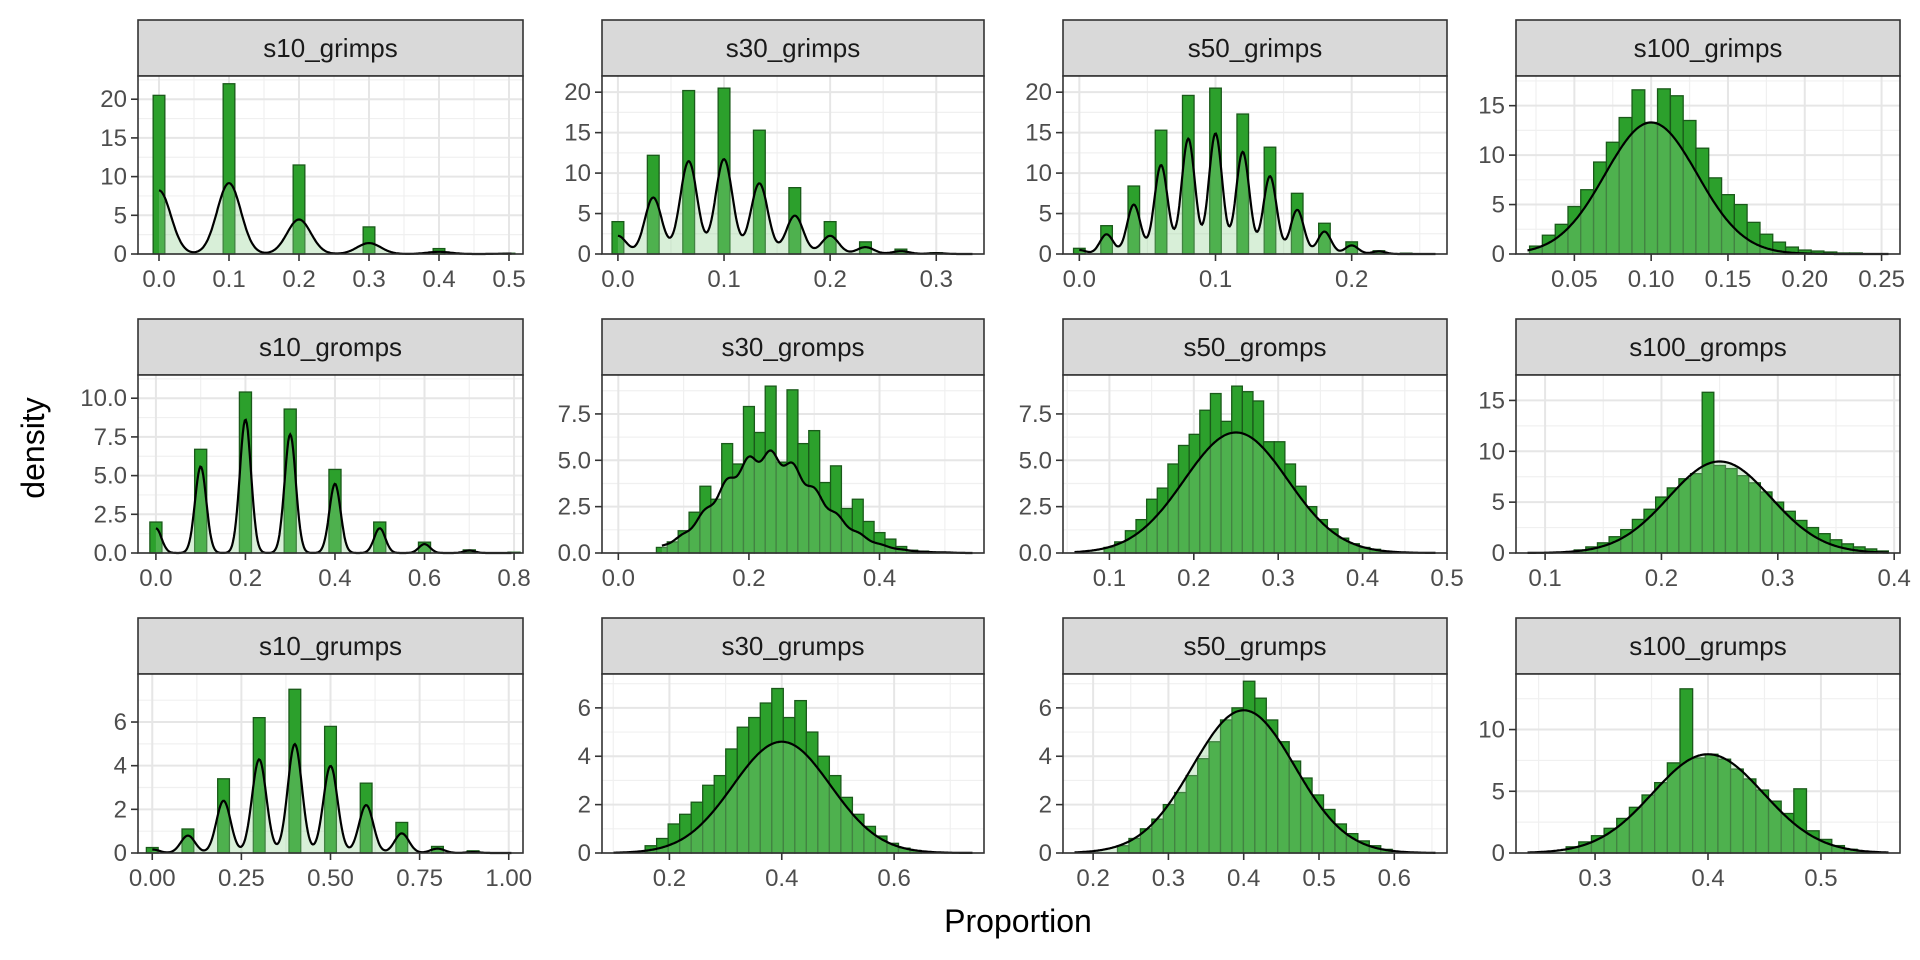 The width and height of the screenshot is (1920, 960). I want to click on facet-panel-s50-grumps: s50_grumps 0.2 0.3 0.4 0.5 0.6 0 2 4 6, so click(1243, 754).